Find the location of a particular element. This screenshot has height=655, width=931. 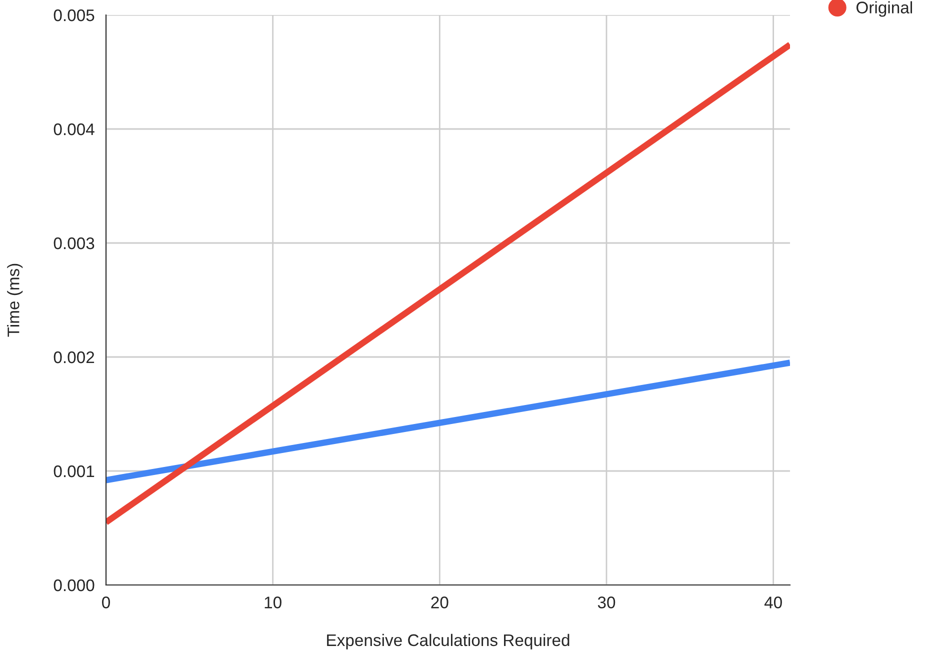

y-tick-label: 0.002 is located at coordinates (74, 357).